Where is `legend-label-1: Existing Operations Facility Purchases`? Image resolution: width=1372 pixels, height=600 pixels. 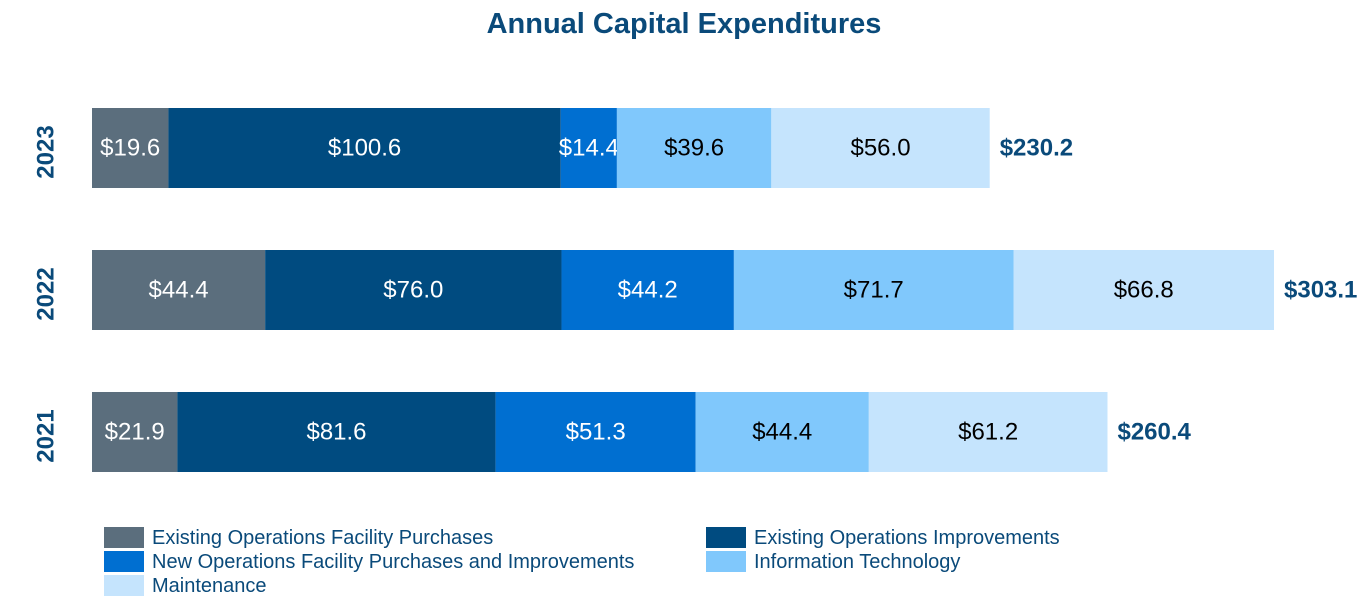
legend-label-1: Existing Operations Facility Purchases is located at coordinates (322, 538).